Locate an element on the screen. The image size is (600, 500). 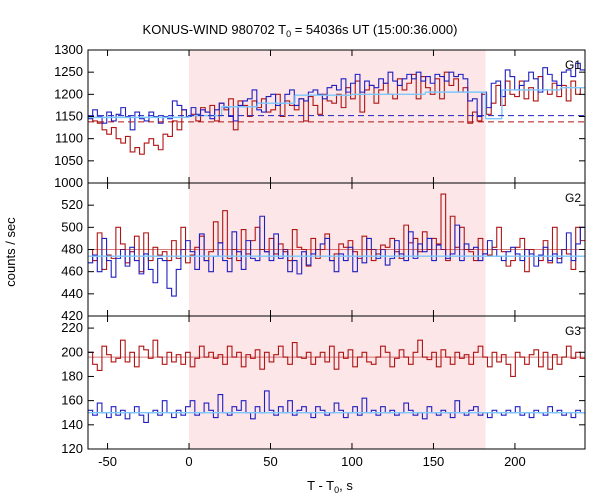
panel-2-ytick-label-460: 460 is located at coordinates (72, 271).